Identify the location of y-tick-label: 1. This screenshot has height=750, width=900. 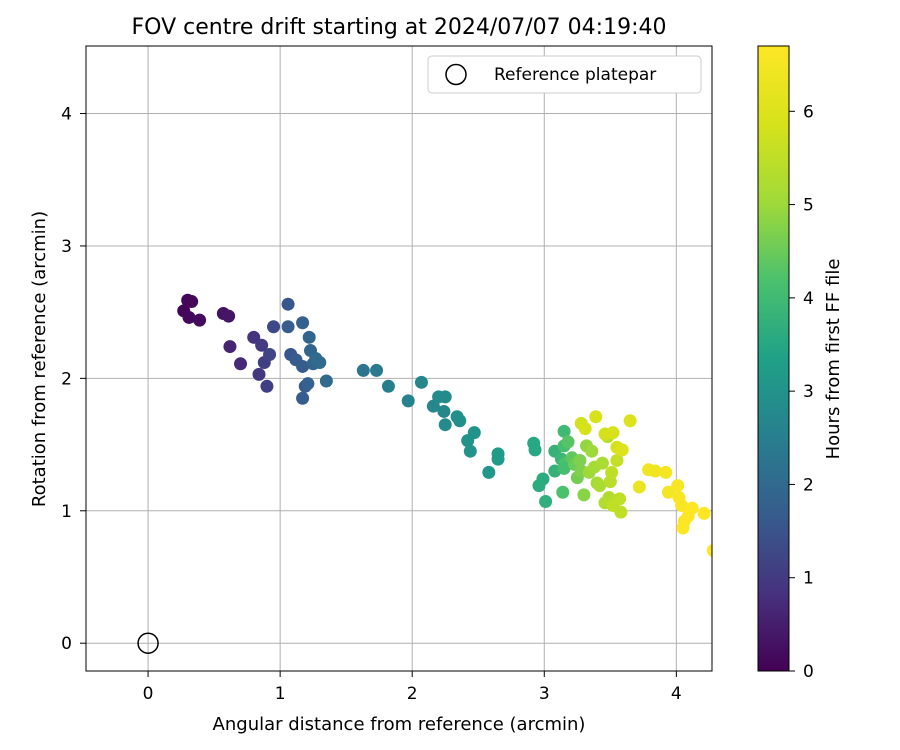
(66, 512).